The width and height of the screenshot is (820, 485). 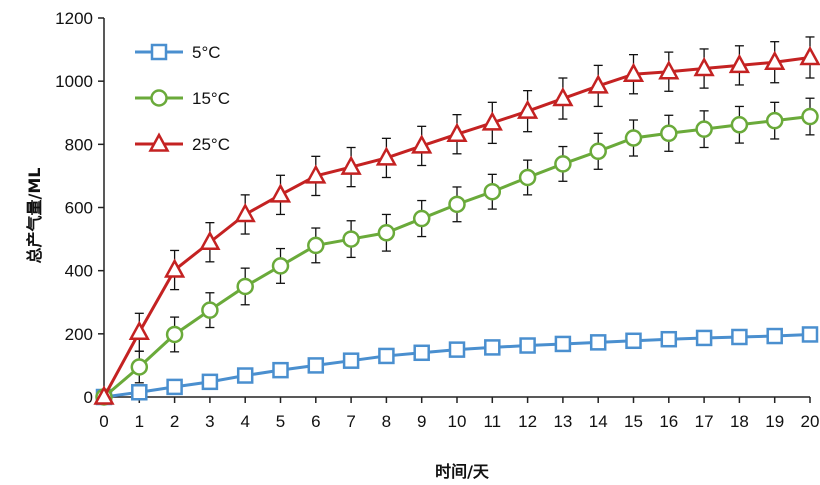 I want to click on x-tick-label: 18, so click(x=739, y=421).